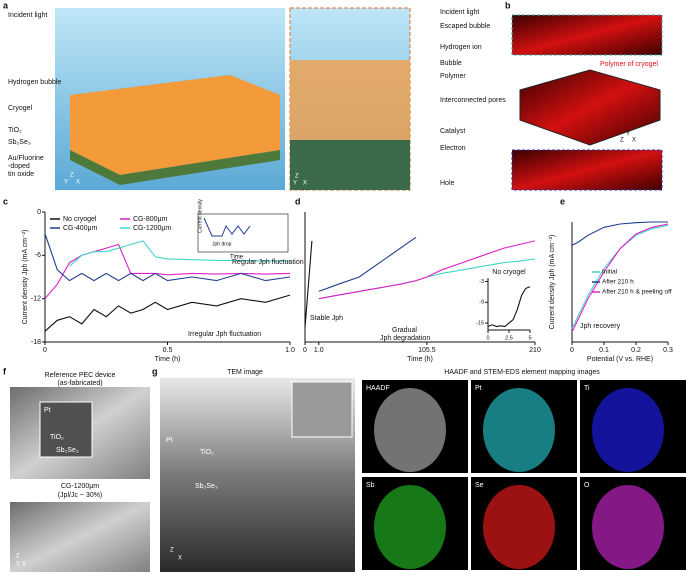 The height and width of the screenshot is (580, 691). Describe the element at coordinates (447, 183) in the screenshot. I see `callout: Hole` at that location.